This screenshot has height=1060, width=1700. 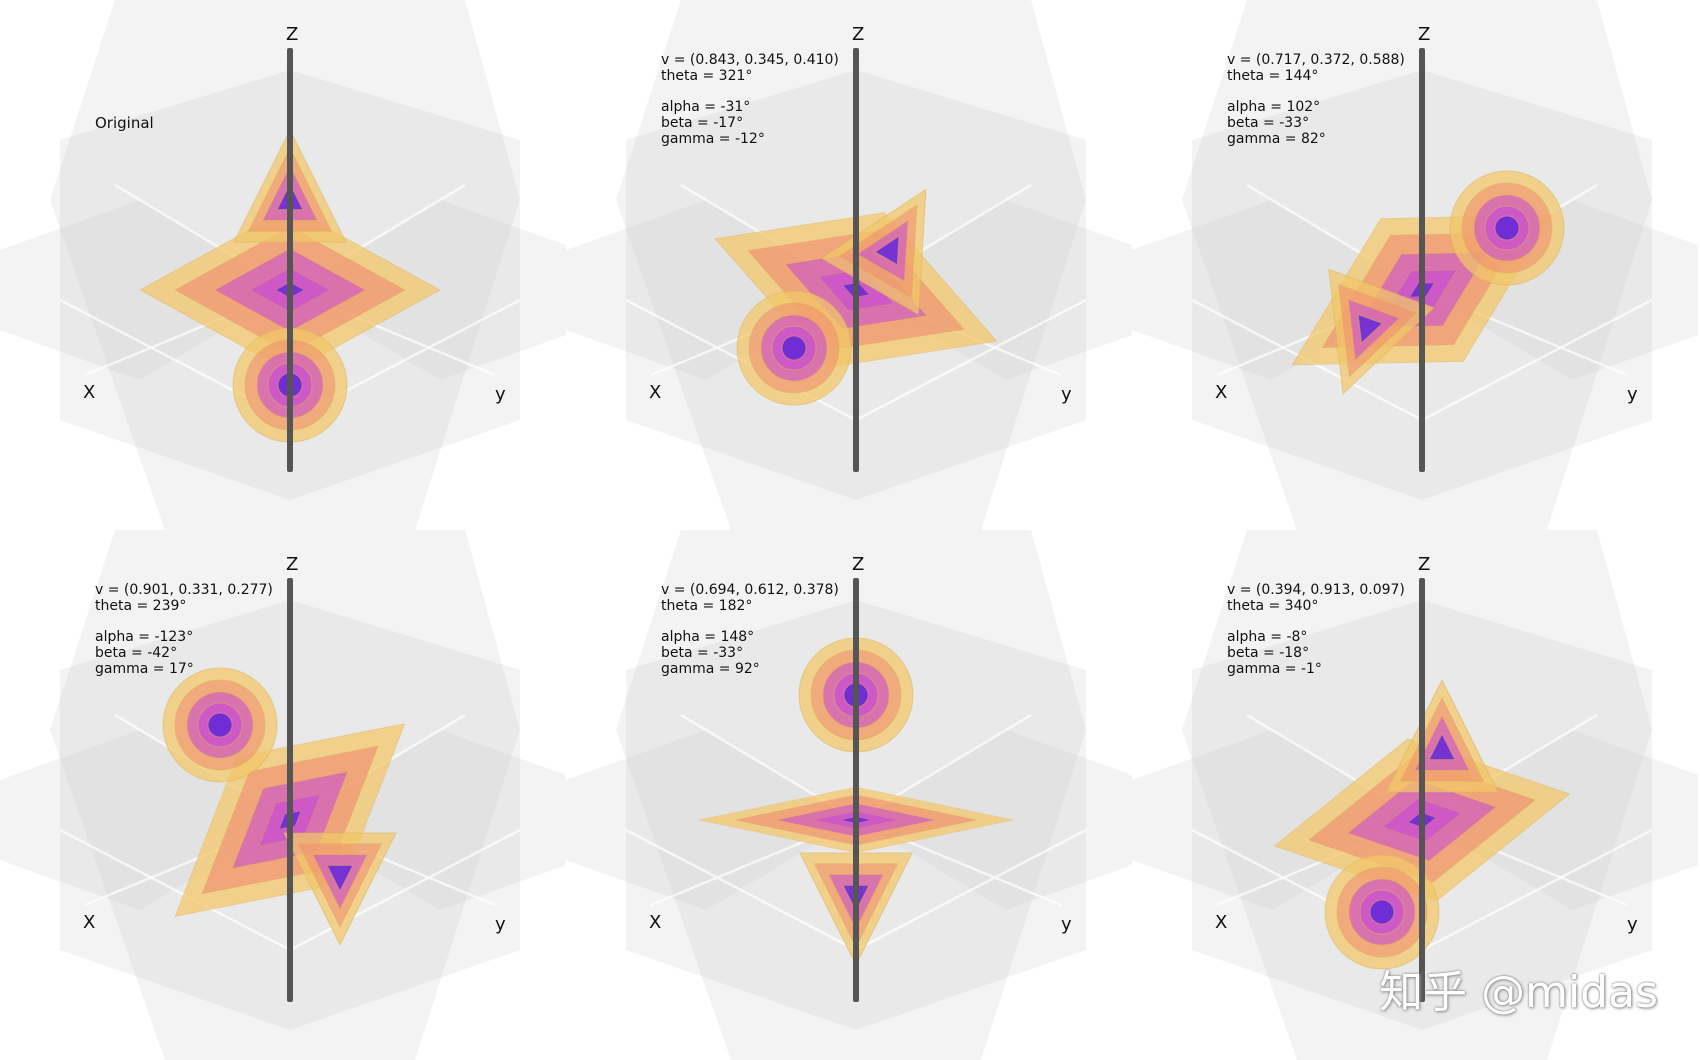 What do you see at coordinates (706, 107) in the screenshot?
I see `rotation-info-line: alpha = -31°` at bounding box center [706, 107].